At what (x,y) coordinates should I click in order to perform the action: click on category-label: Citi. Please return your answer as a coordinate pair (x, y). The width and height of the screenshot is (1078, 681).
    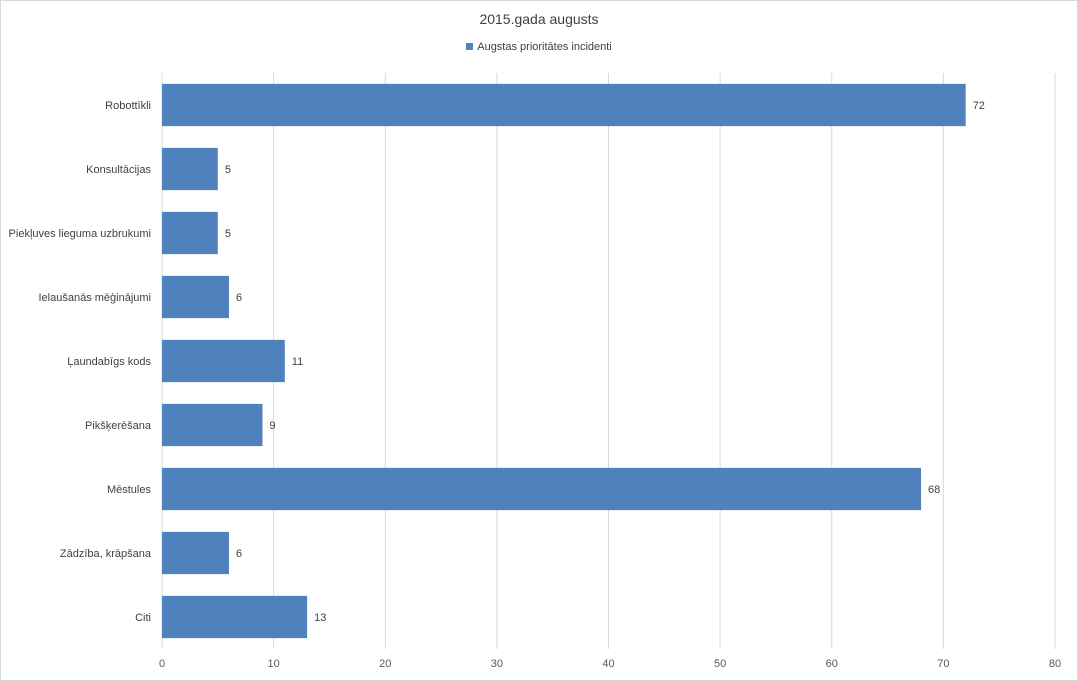
    Looking at the image, I should click on (143, 618).